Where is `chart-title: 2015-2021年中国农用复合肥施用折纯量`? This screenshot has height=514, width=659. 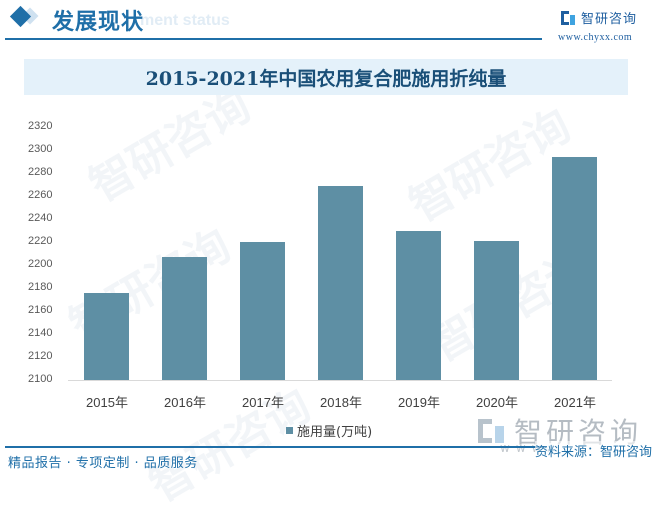 chart-title: 2015-2021年中国农用复合肥施用折纯量 is located at coordinates (326, 79).